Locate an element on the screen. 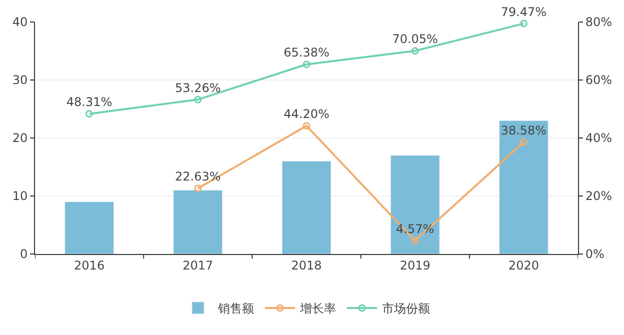 Image resolution: width=624 pixels, height=335 pixels. y2-tick-label: 20% is located at coordinates (598, 196).